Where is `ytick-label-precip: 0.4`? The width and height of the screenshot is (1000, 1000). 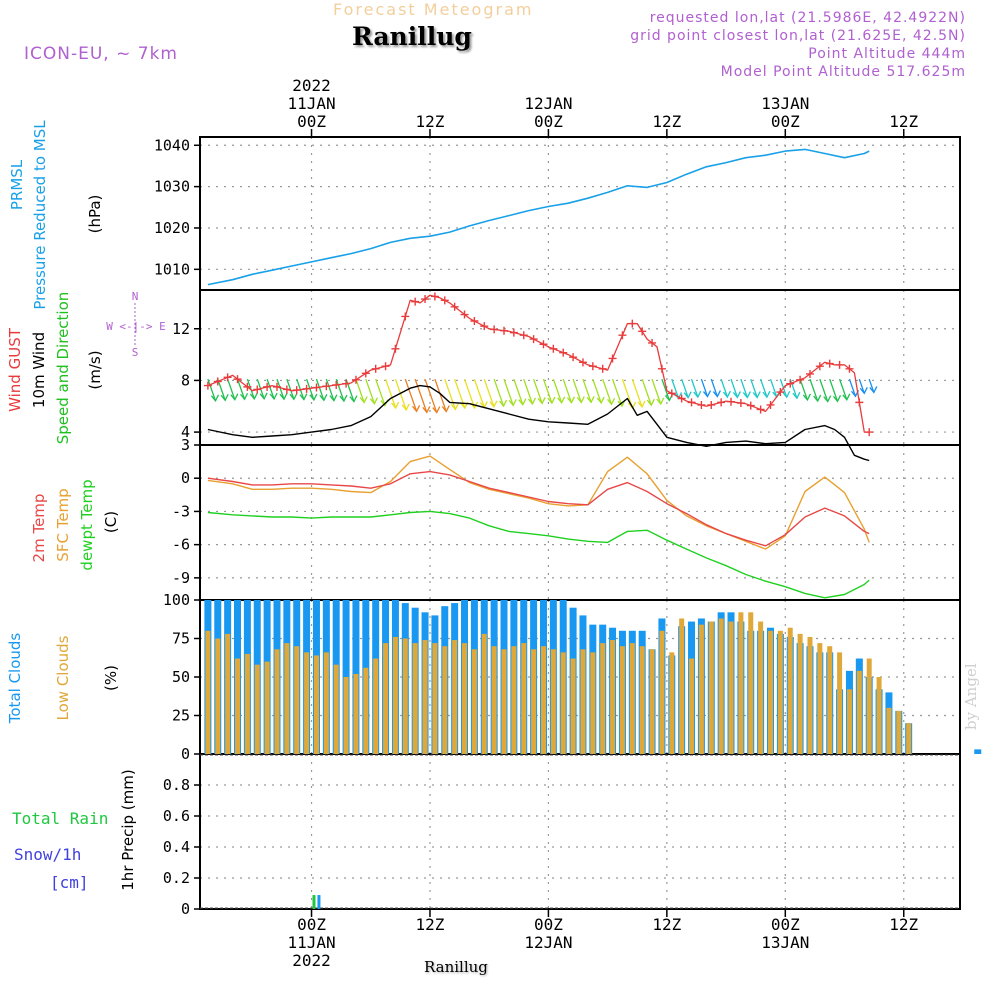
ytick-label-precip: 0.4 is located at coordinates (176, 847).